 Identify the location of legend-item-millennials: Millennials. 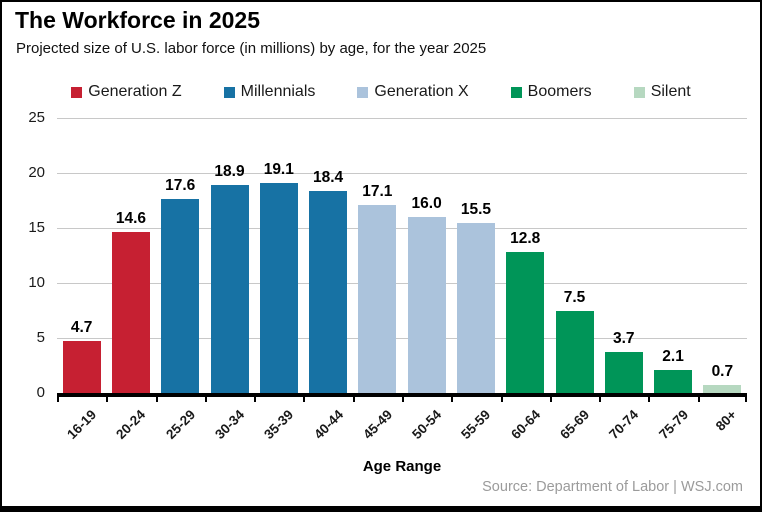
(269, 92).